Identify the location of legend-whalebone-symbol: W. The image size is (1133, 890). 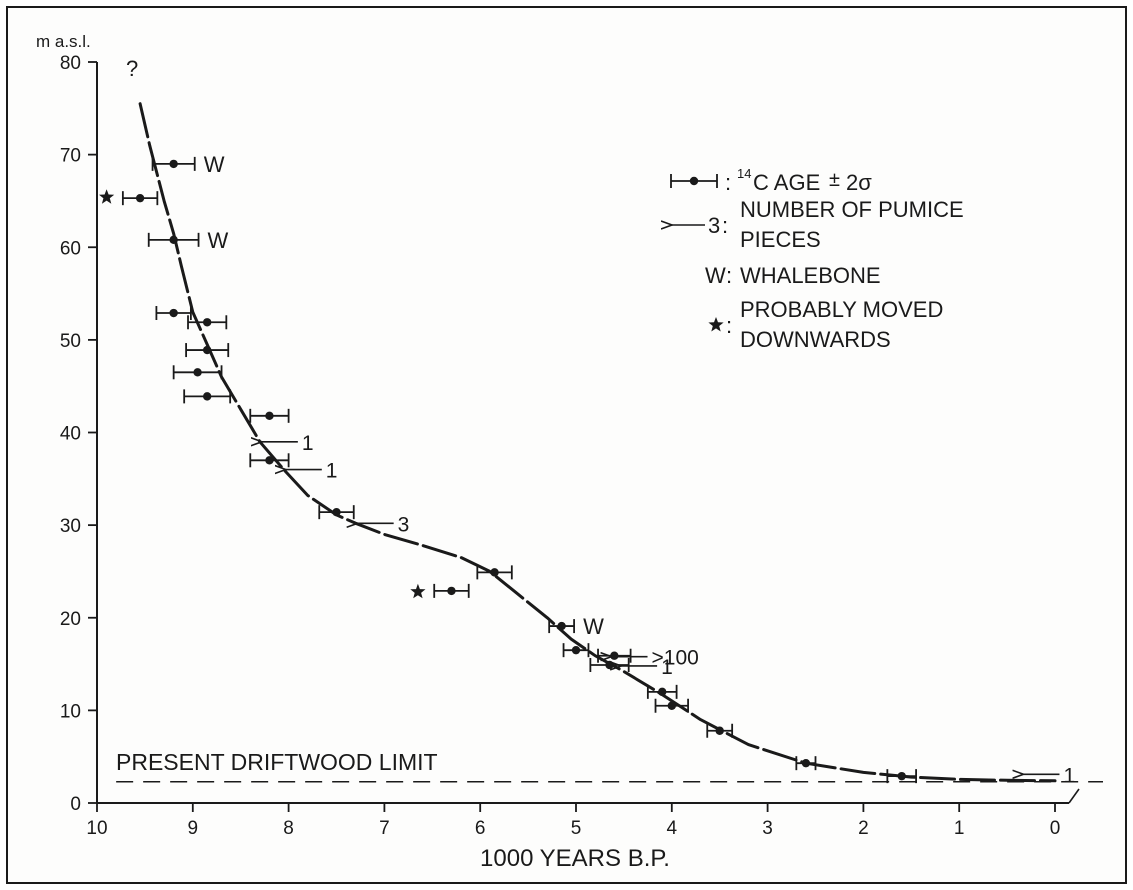
(715, 275).